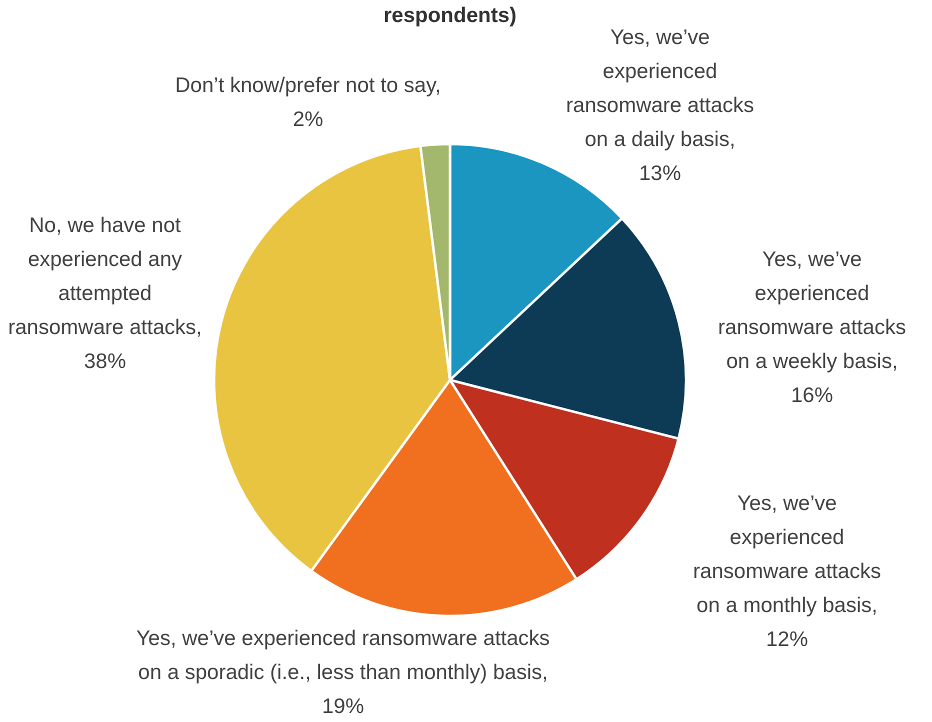  What do you see at coordinates (343, 672) in the screenshot?
I see `slice-label: Yes, we’ve experienced ransomware attacks on a sporadic (i.e., less than monthly) basis, 19%` at bounding box center [343, 672].